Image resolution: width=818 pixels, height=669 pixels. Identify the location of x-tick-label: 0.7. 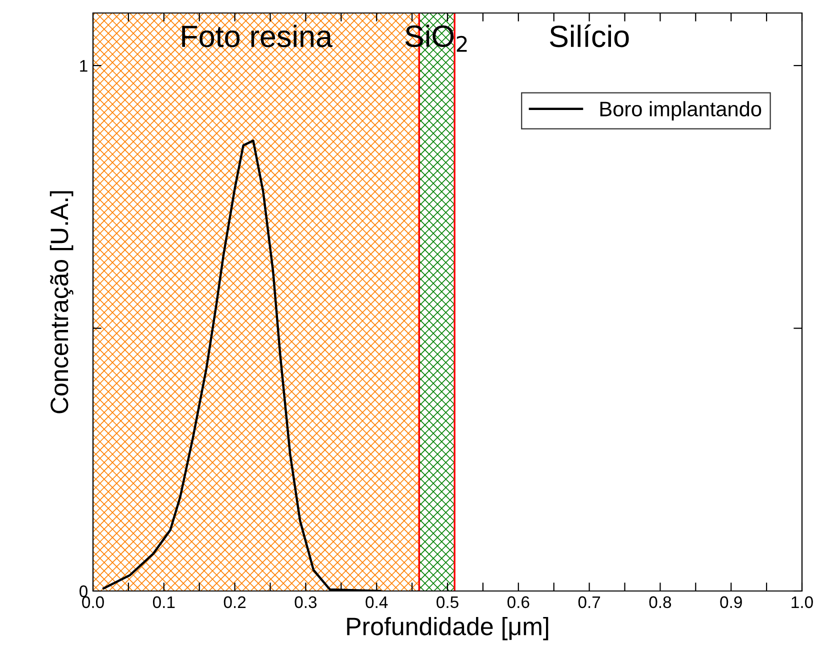
(589, 602).